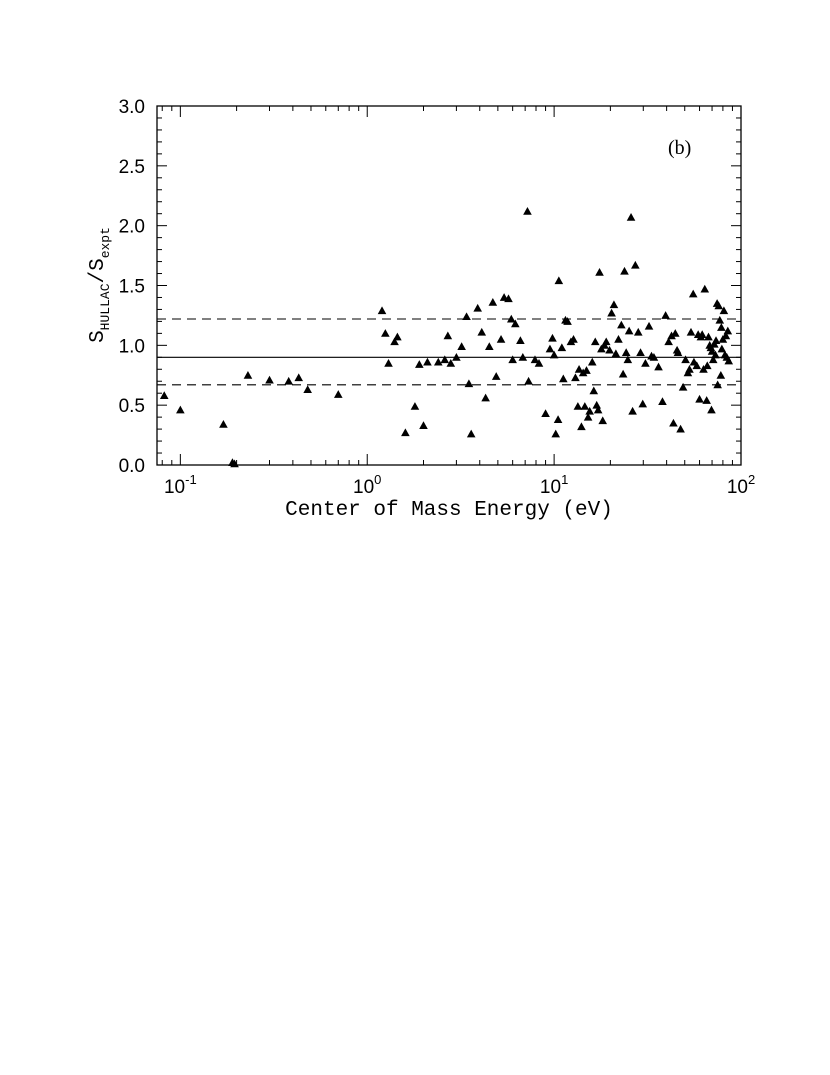 This screenshot has width=830, height=1075. What do you see at coordinates (132, 227) in the screenshot?
I see `y-tick-label: 2.0` at bounding box center [132, 227].